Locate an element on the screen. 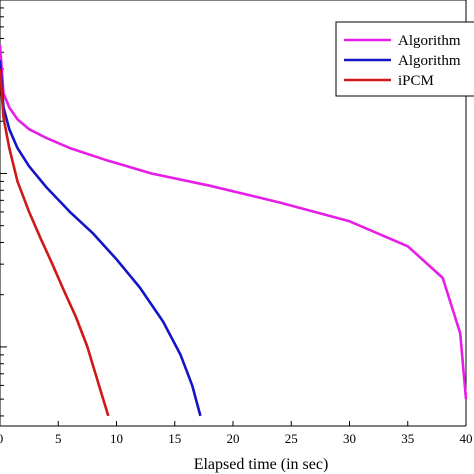  x-tick-label: 0 is located at coordinates (1, 438).